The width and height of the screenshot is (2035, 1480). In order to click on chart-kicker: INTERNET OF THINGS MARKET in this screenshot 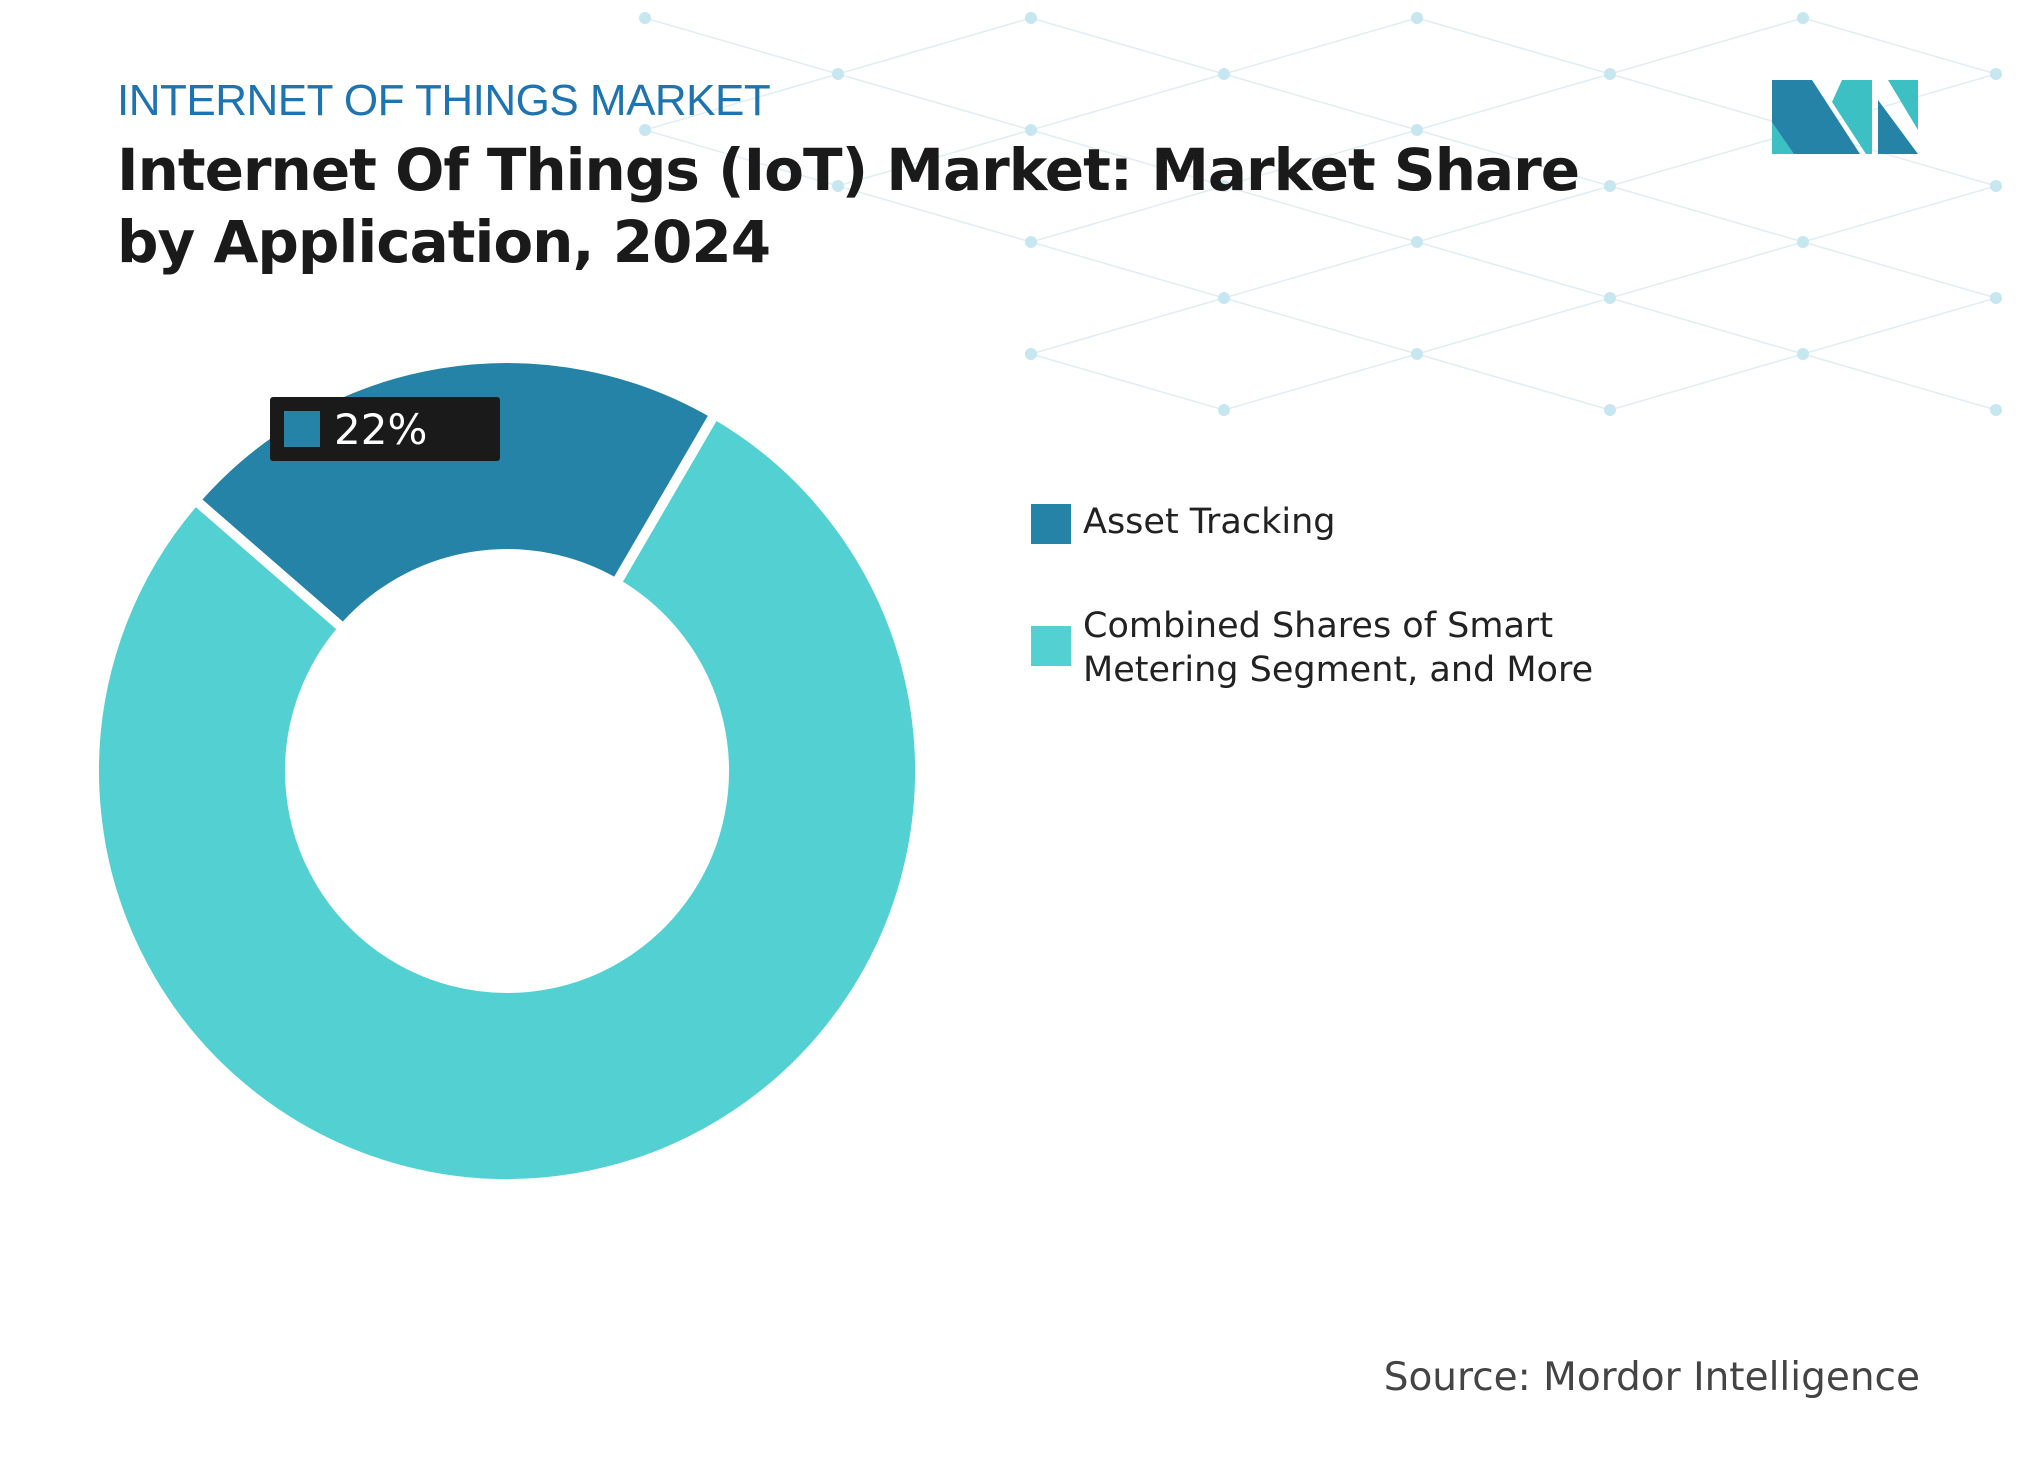, I will do `click(444, 100)`.